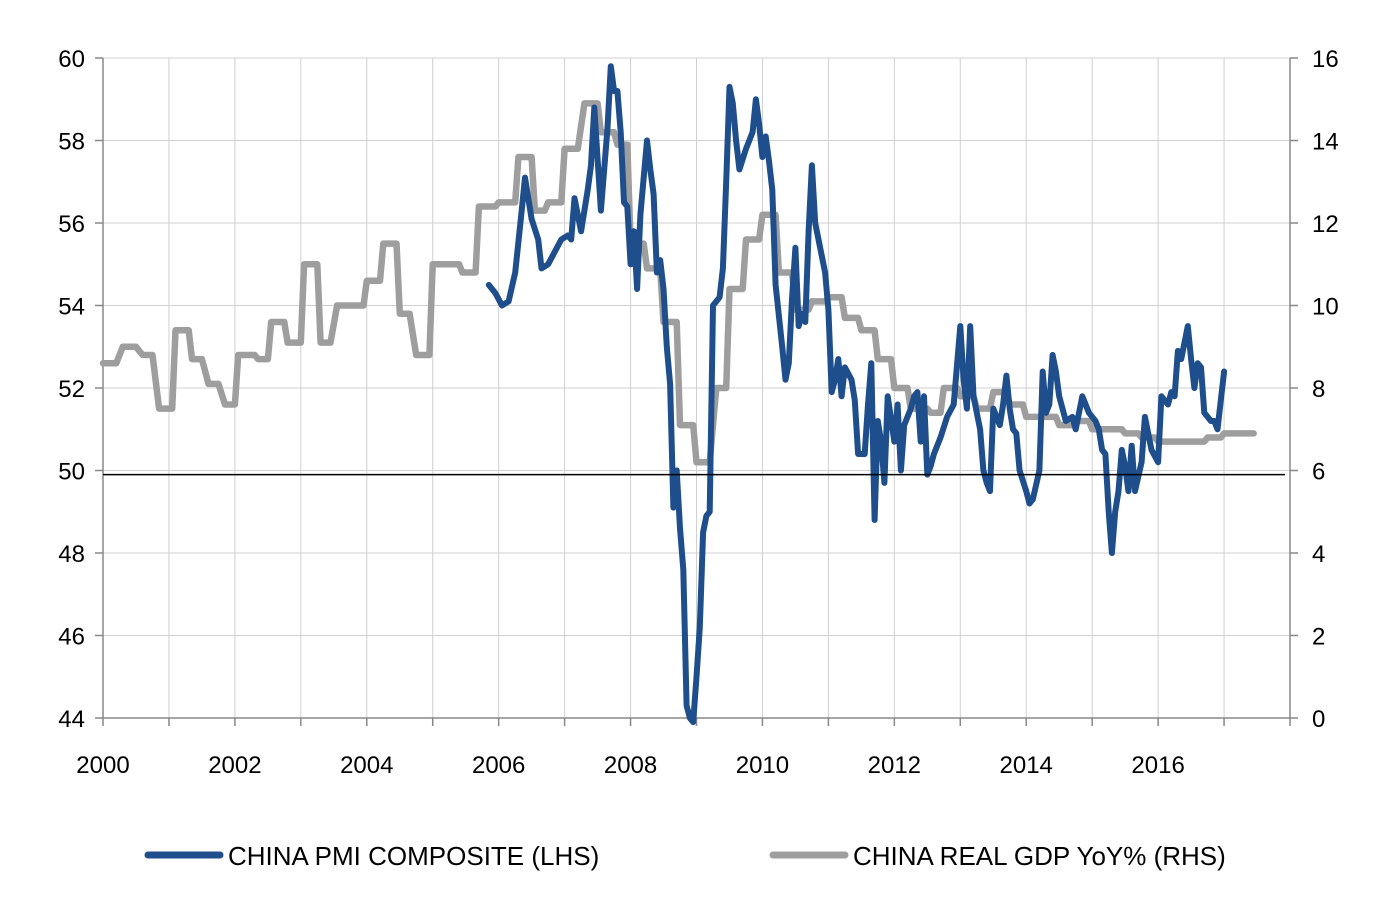 This screenshot has height=913, width=1377. Describe the element at coordinates (71, 554) in the screenshot. I see `left-tick-label: 48` at that location.